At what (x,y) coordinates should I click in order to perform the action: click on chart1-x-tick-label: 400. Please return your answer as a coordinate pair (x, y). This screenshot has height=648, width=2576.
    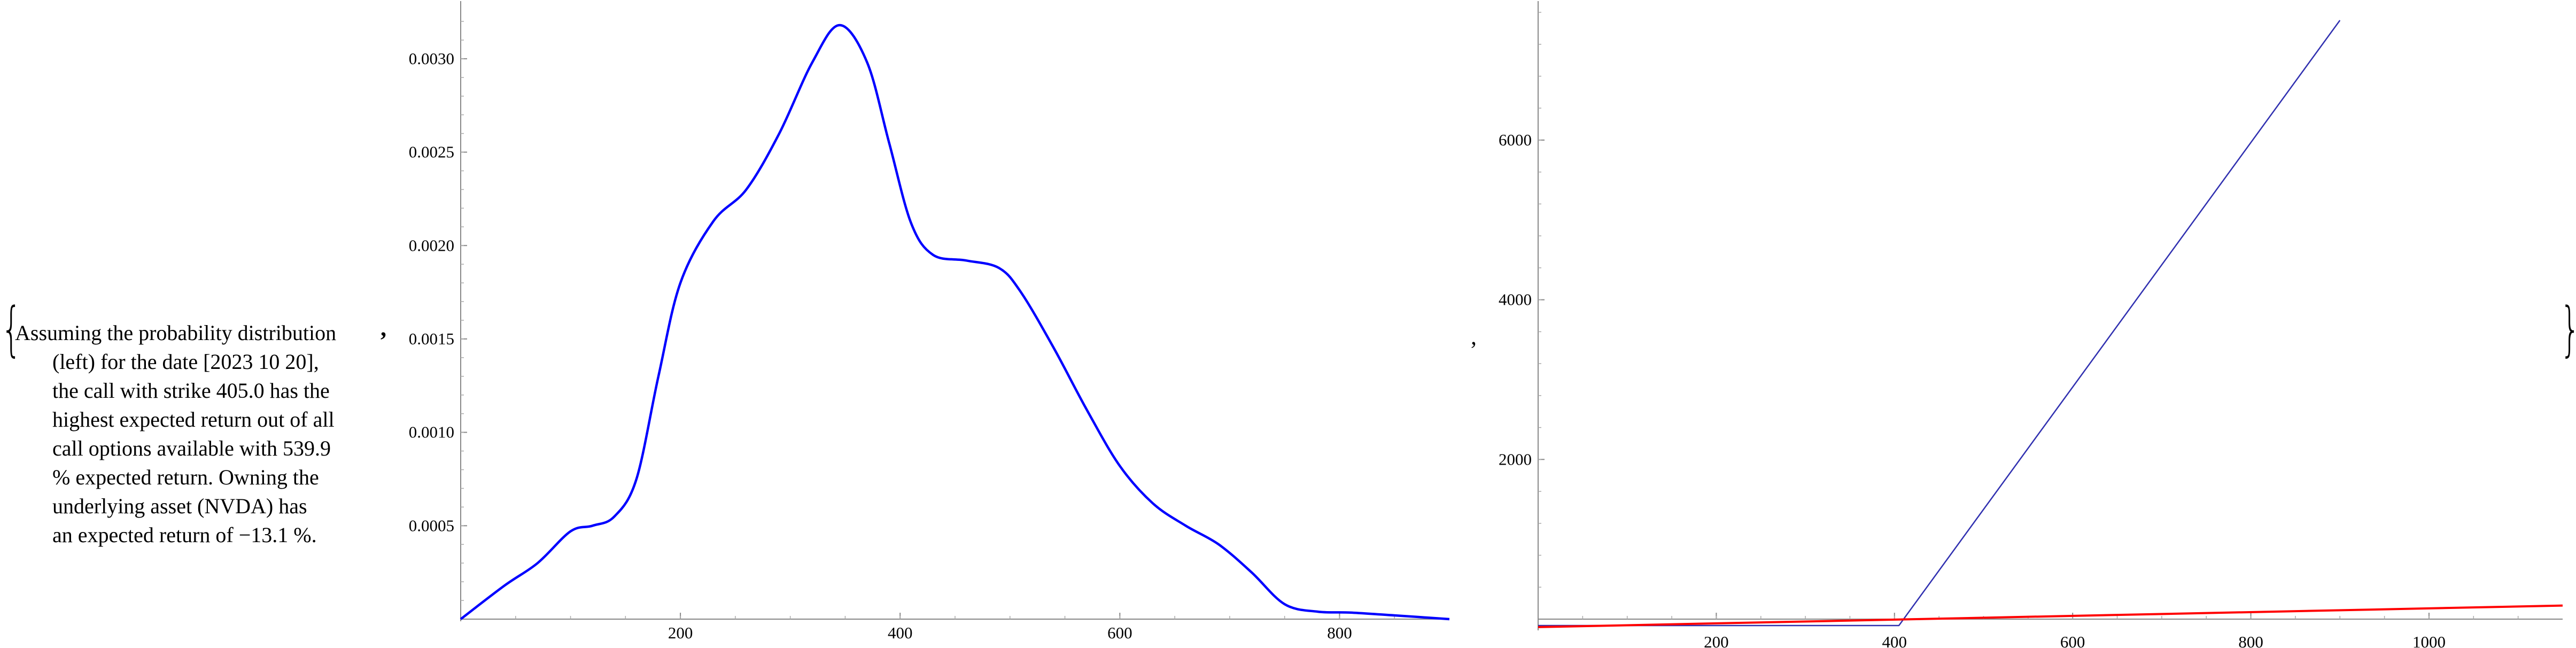
    Looking at the image, I should click on (900, 633).